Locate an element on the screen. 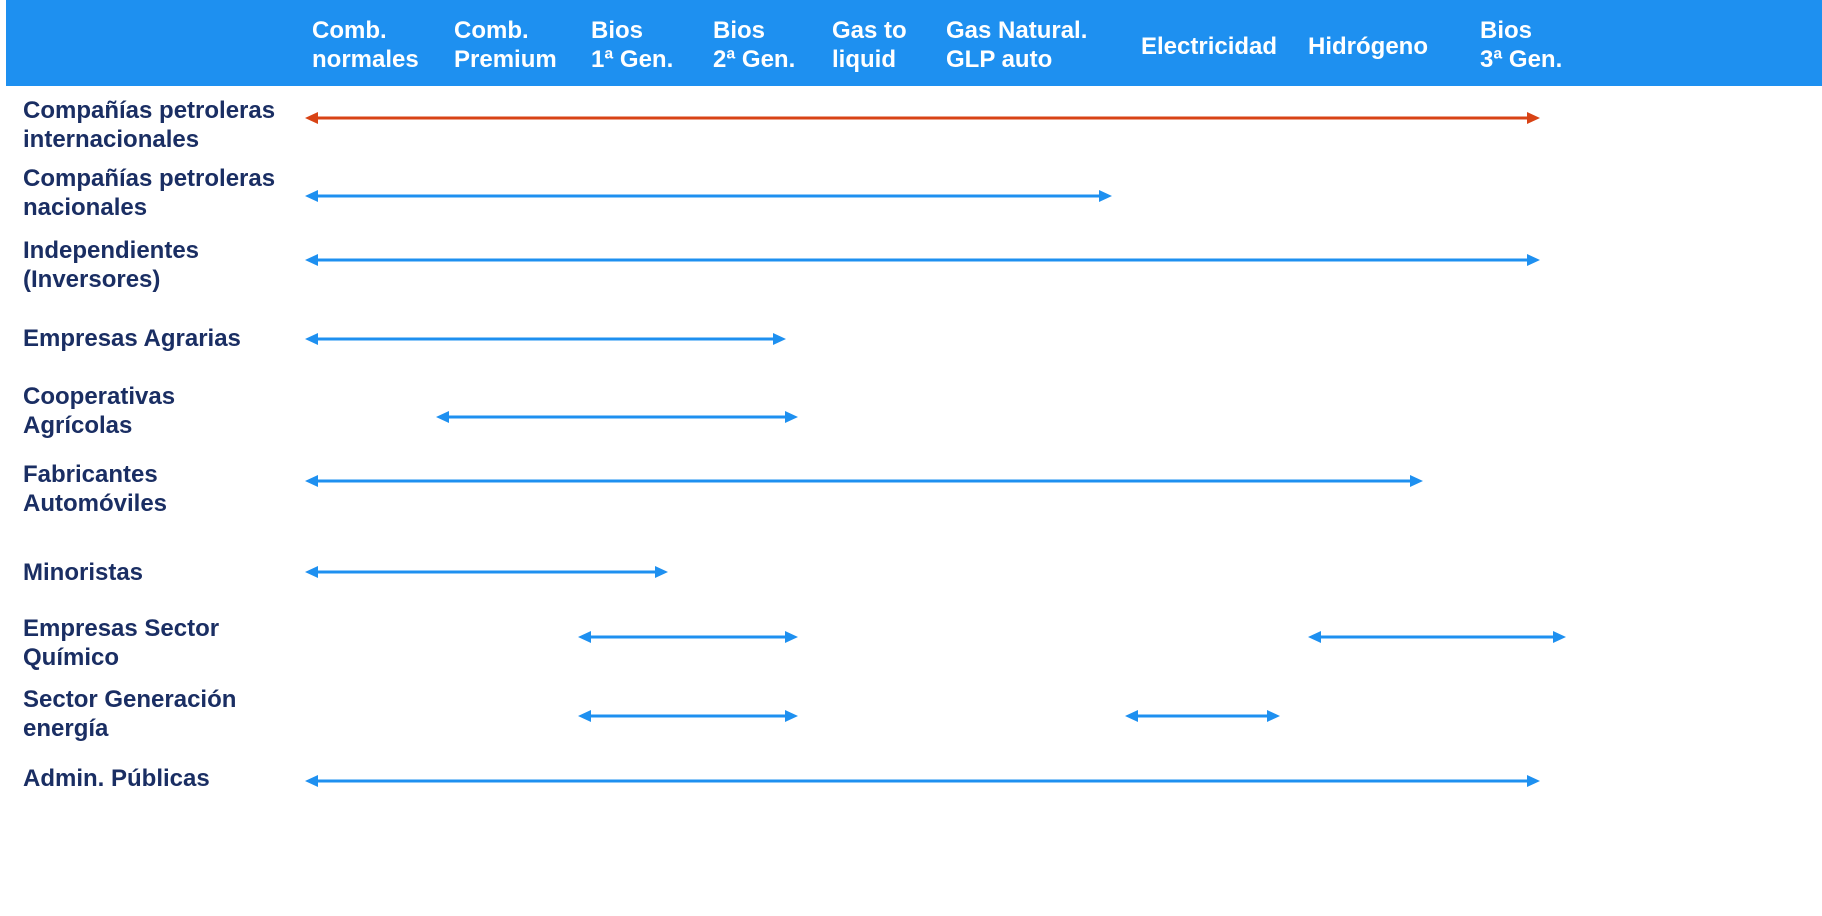  column-label-comb-premium: Comb. Premium is located at coordinates (505, 45).